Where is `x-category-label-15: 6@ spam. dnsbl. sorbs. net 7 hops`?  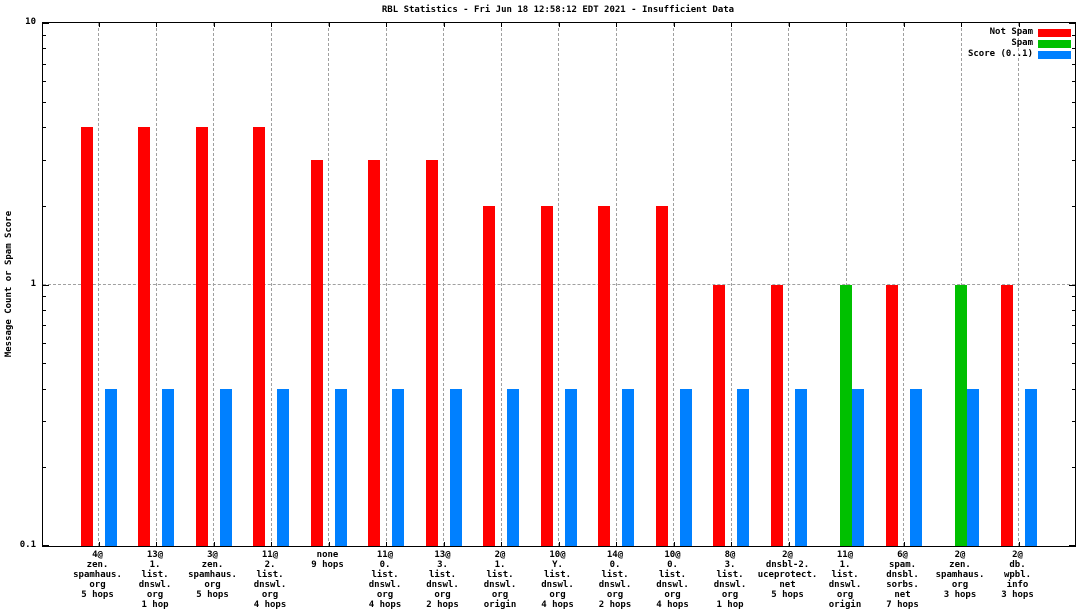
x-category-label-15: 6@ spam. dnsbl. sorbs. net 7 hops is located at coordinates (902, 580).